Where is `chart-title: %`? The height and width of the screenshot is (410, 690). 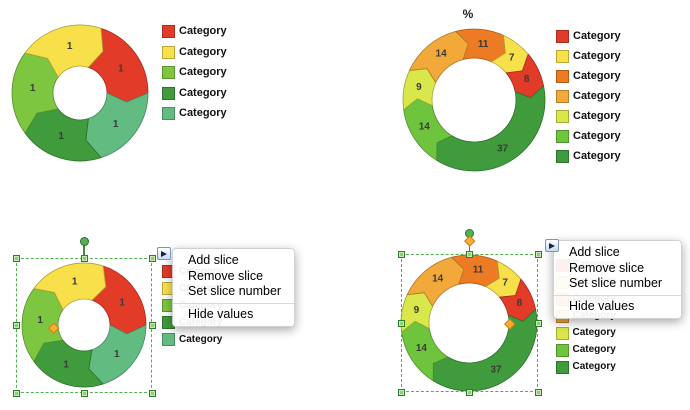 chart-title: % is located at coordinates (468, 14).